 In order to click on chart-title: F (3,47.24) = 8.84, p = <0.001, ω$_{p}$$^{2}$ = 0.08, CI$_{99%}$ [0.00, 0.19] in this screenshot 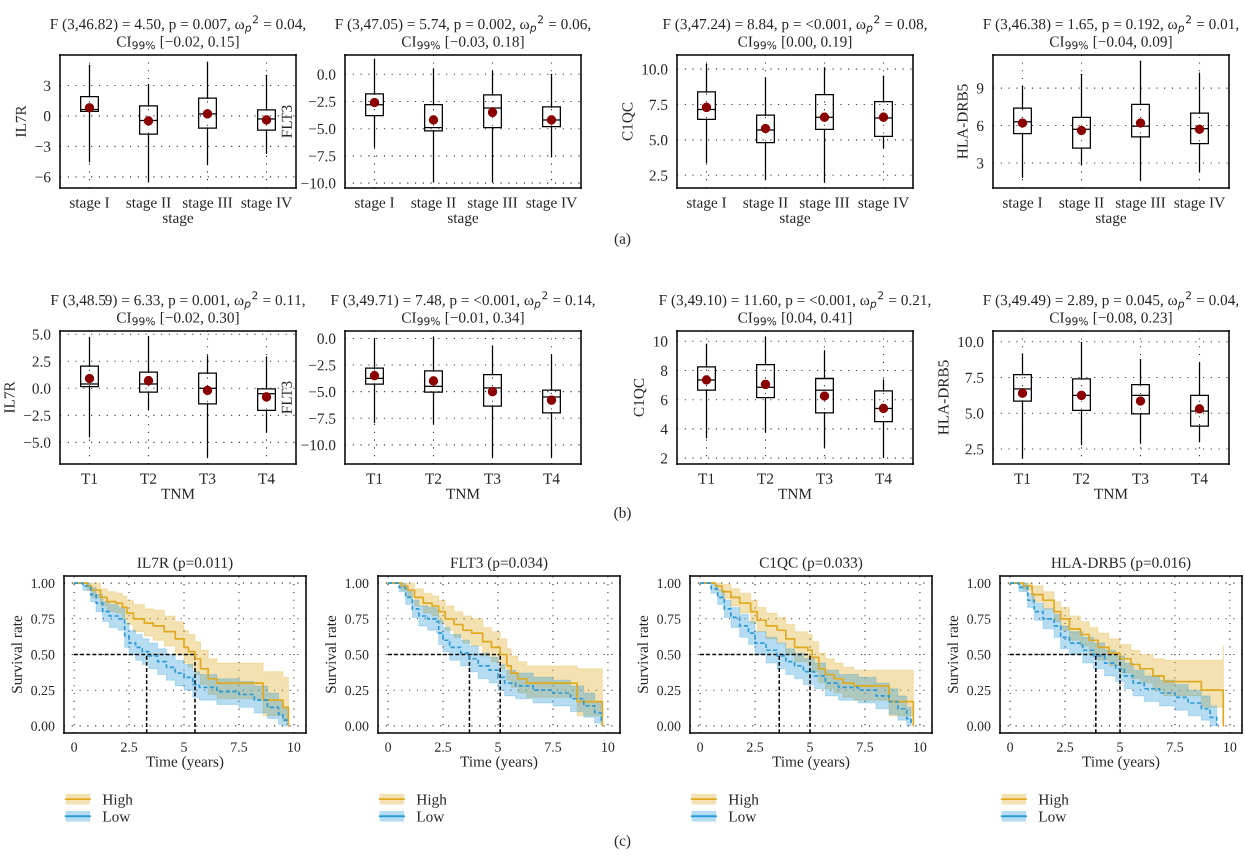, I will do `click(794, 32)`.